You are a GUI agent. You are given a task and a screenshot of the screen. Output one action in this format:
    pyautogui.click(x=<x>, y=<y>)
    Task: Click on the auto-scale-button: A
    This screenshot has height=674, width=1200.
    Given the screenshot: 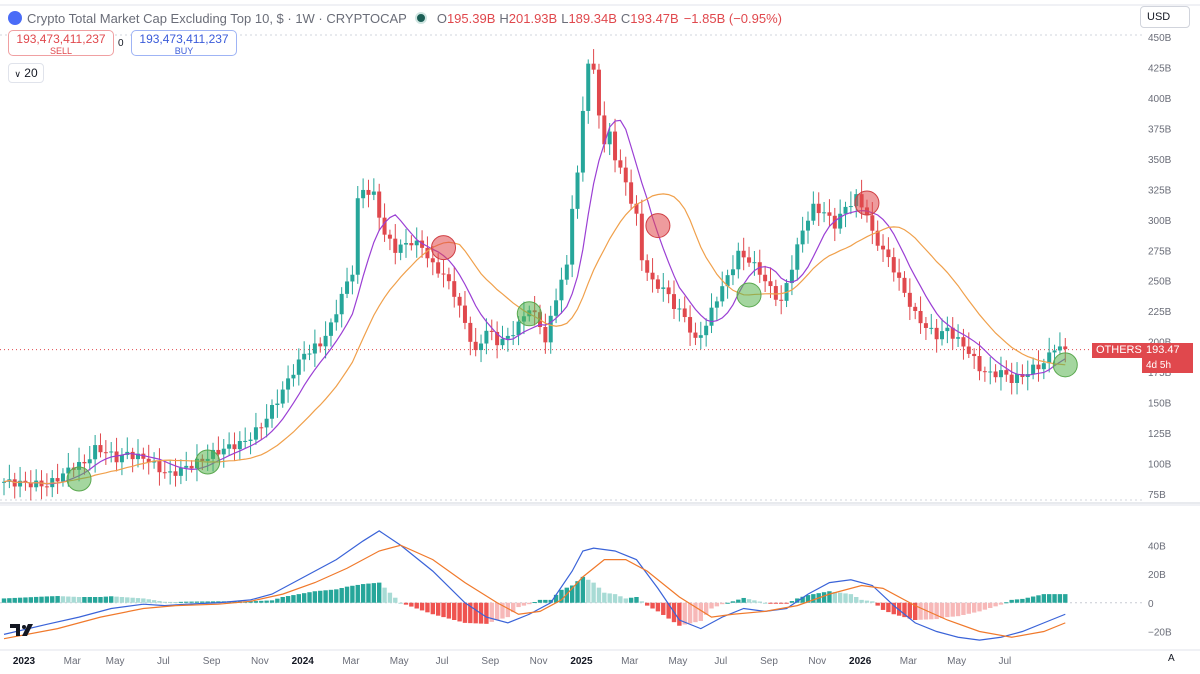 What is the action you would take?
    pyautogui.click(x=1171, y=658)
    